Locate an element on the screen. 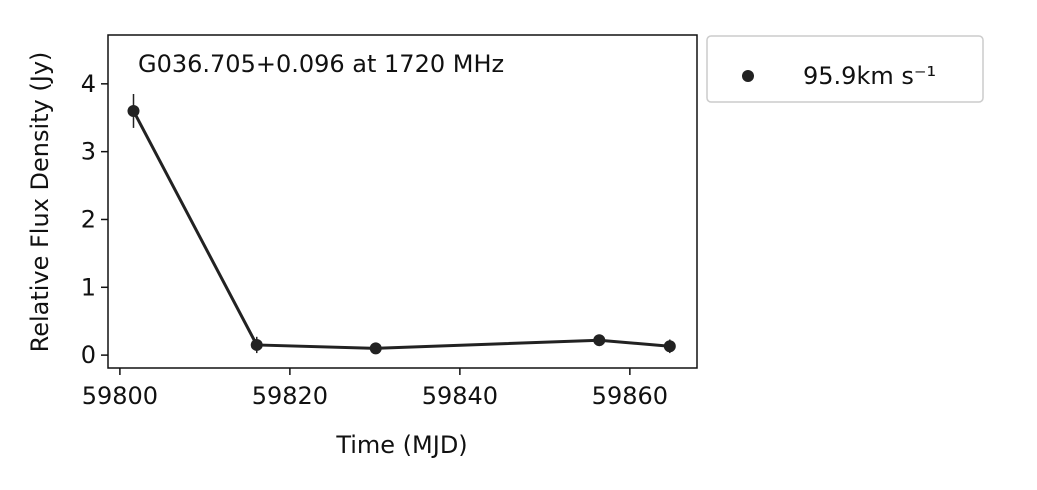  y-tick-label: 3 is located at coordinates (88, 152).